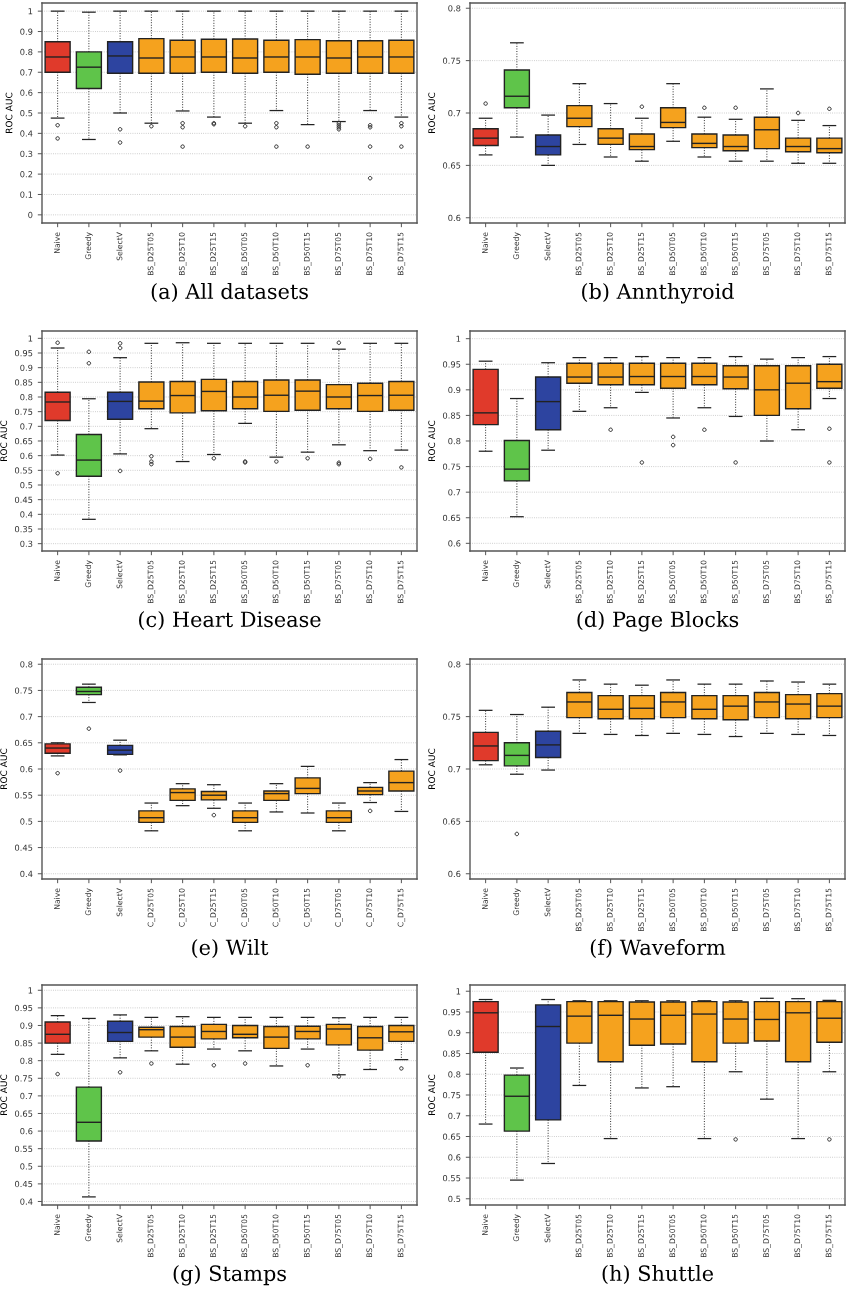 Image resolution: width=850 pixels, height=1304 pixels. Describe the element at coordinates (658, 293) in the screenshot. I see `text: (b) Annthyroid` at that location.